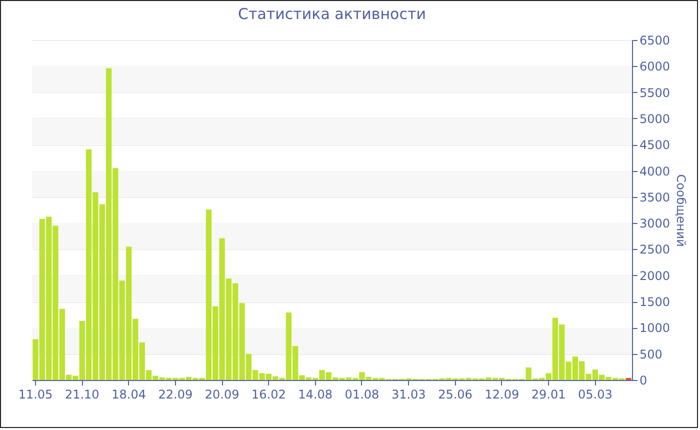 This screenshot has width=700, height=430. Describe the element at coordinates (655, 93) in the screenshot. I see `y-tick-label: 5500` at that location.